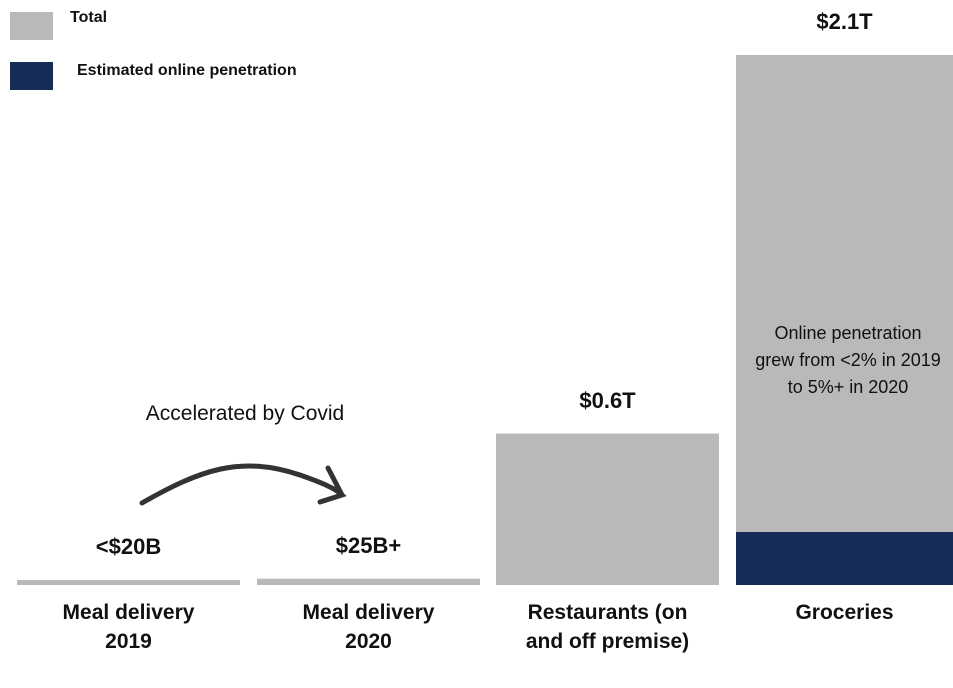 This screenshot has height=688, width=953. I want to click on x-tick-label: Groceries, so click(844, 612).